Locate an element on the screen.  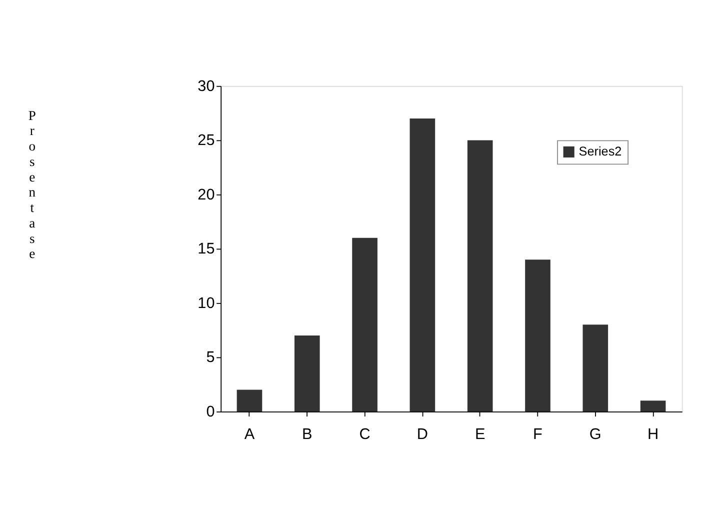
x-tick-label: A is located at coordinates (250, 435).